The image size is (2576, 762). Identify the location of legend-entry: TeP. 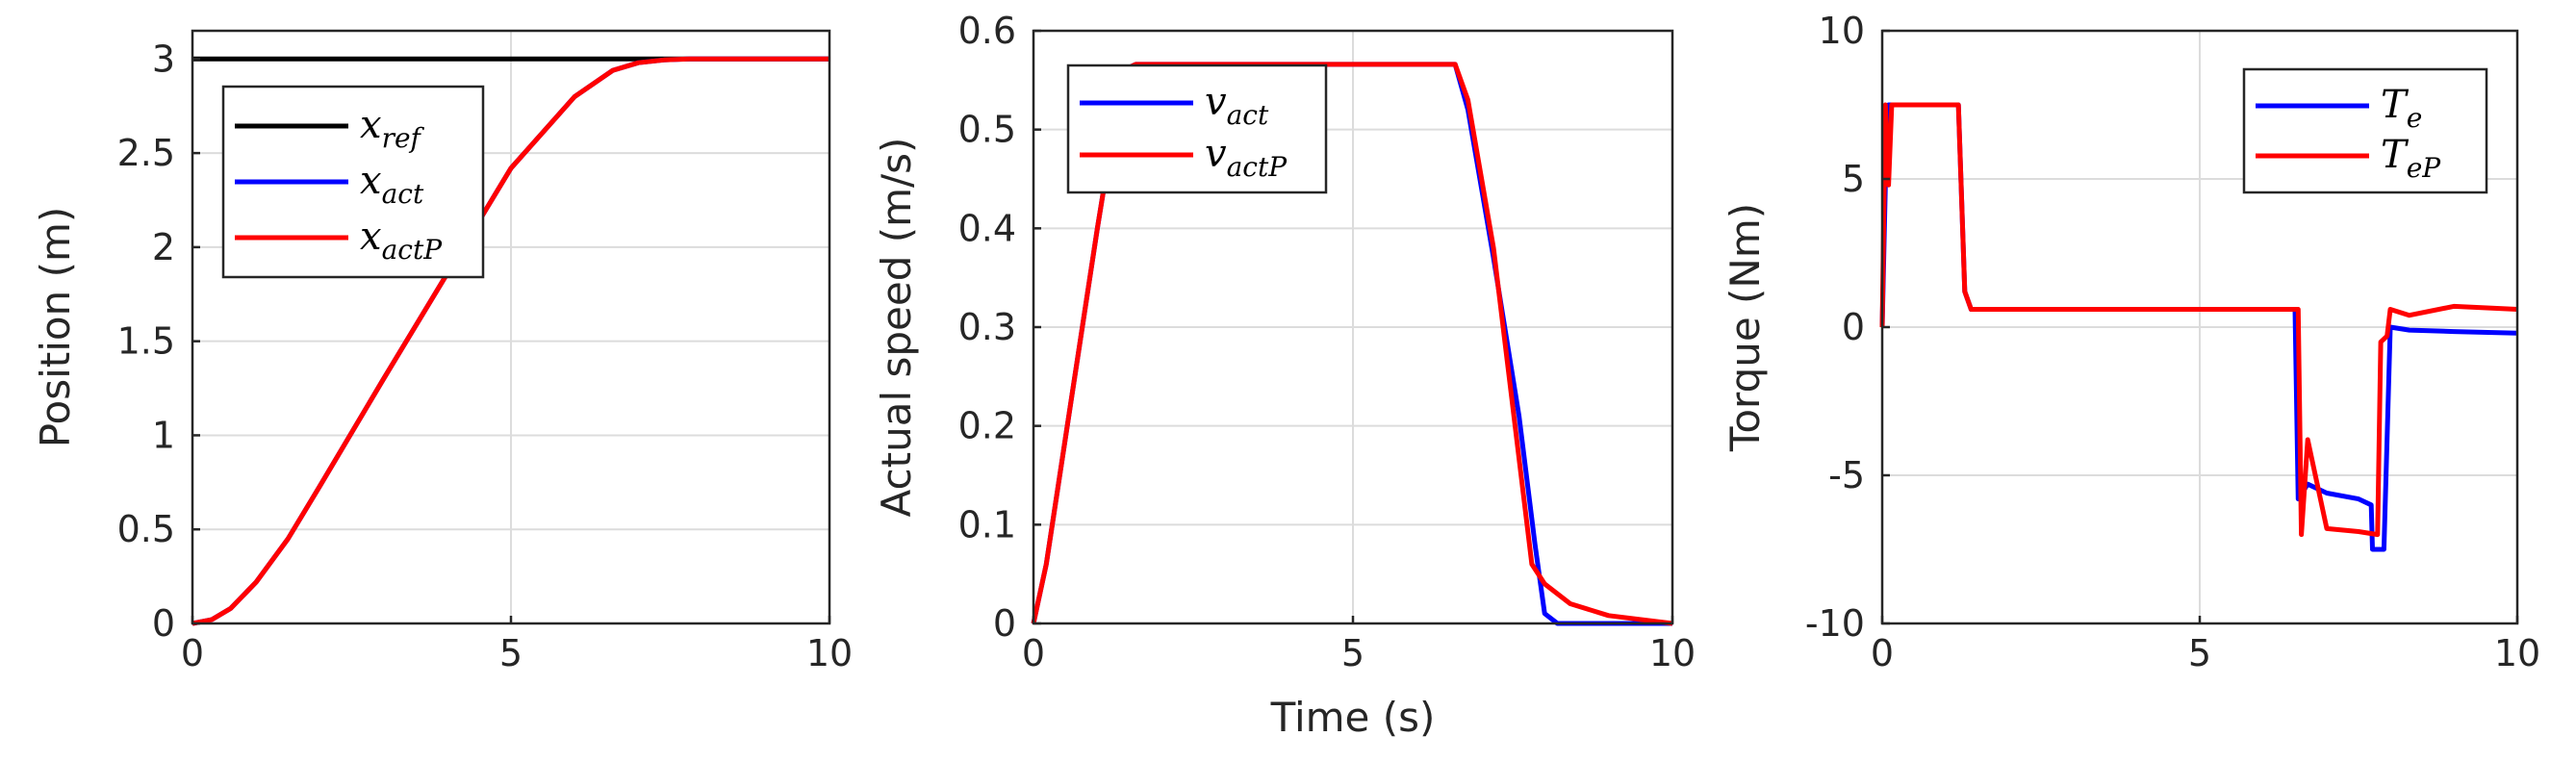
(2411, 158).